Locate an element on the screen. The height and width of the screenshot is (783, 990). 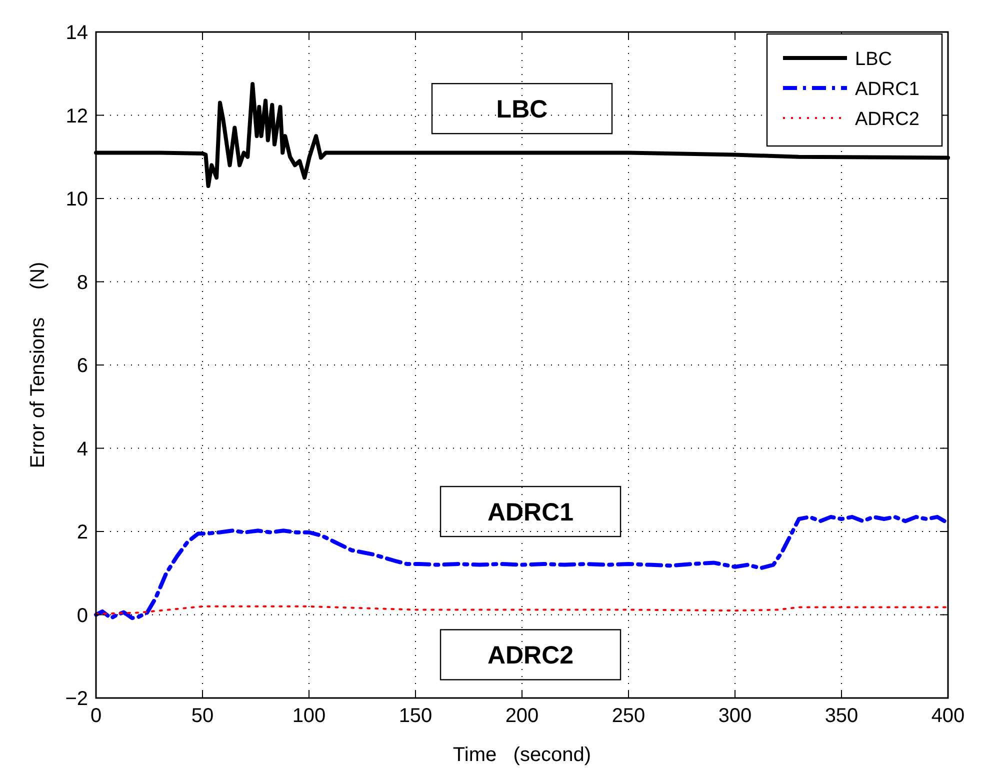
x-tick-label: 250 is located at coordinates (629, 716).